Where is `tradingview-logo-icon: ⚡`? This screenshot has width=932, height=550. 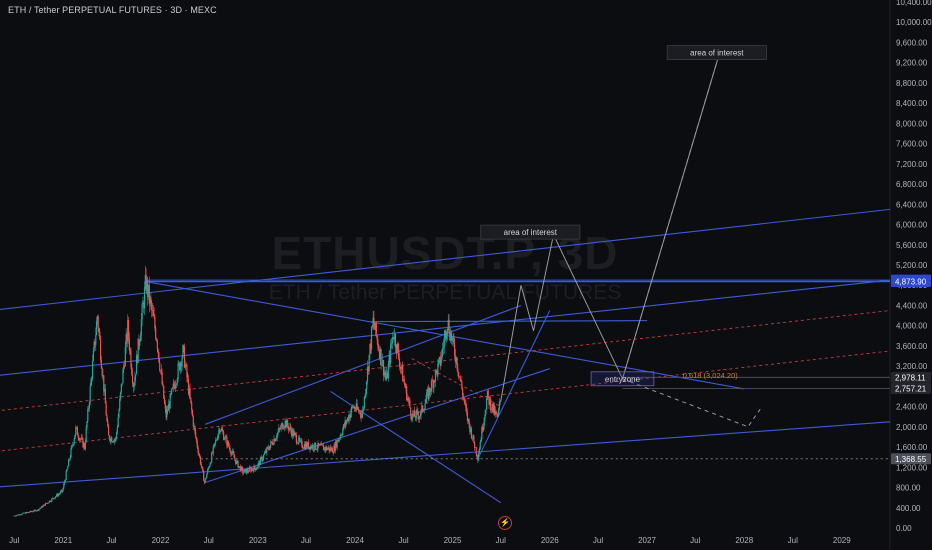
tradingview-logo-icon: ⚡ is located at coordinates (505, 523).